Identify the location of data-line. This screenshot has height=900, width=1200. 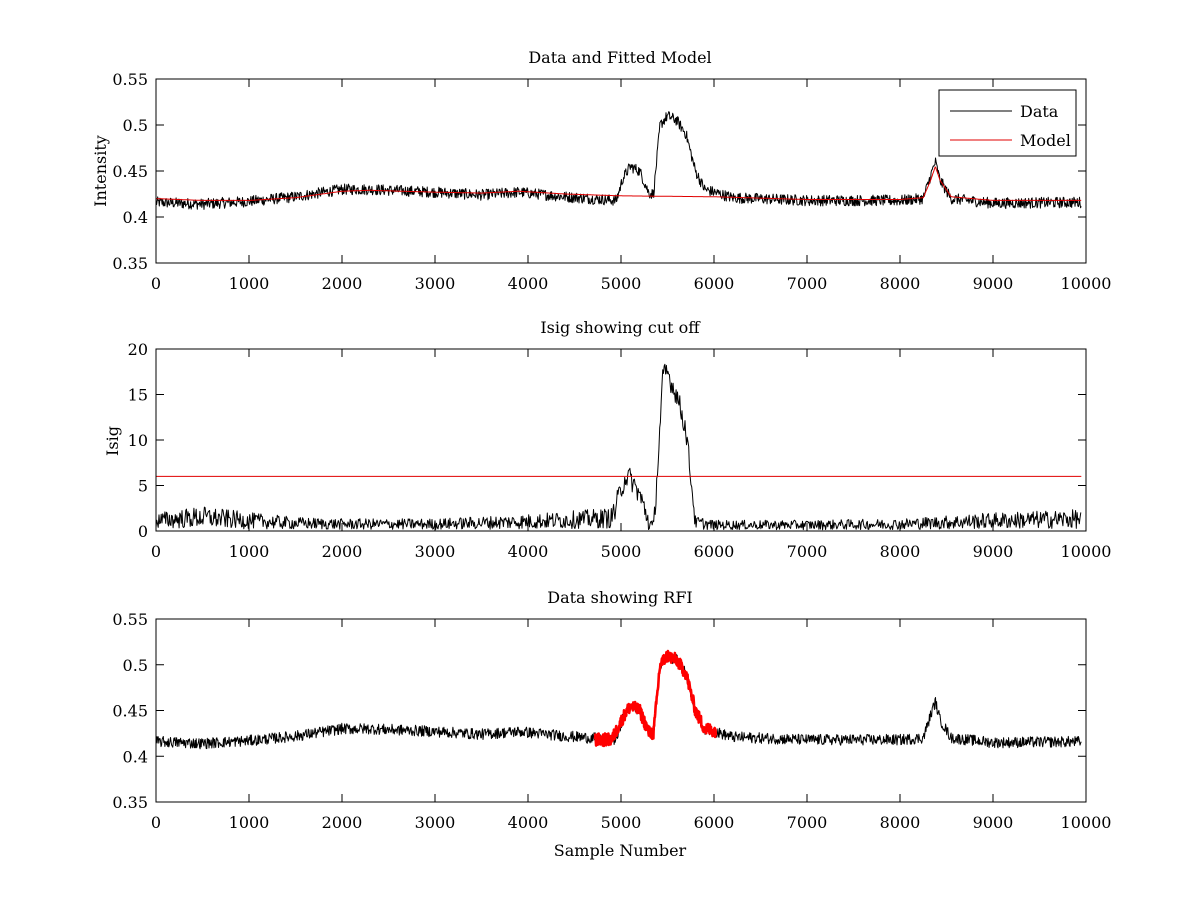
(618, 160).